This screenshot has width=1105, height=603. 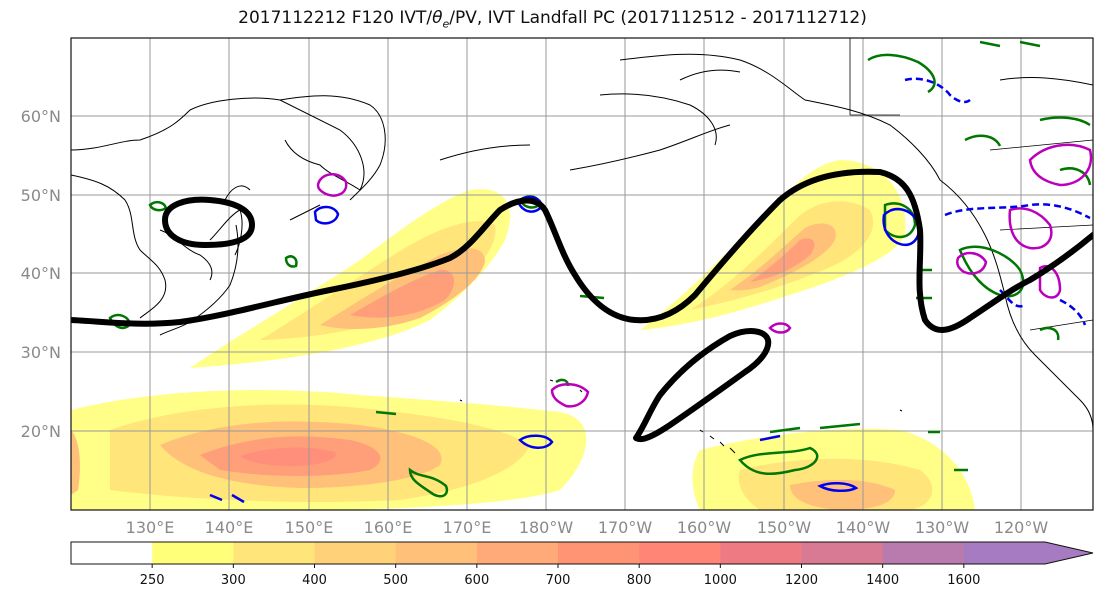 I want to click on colorbar-label: 250, so click(x=152, y=580).